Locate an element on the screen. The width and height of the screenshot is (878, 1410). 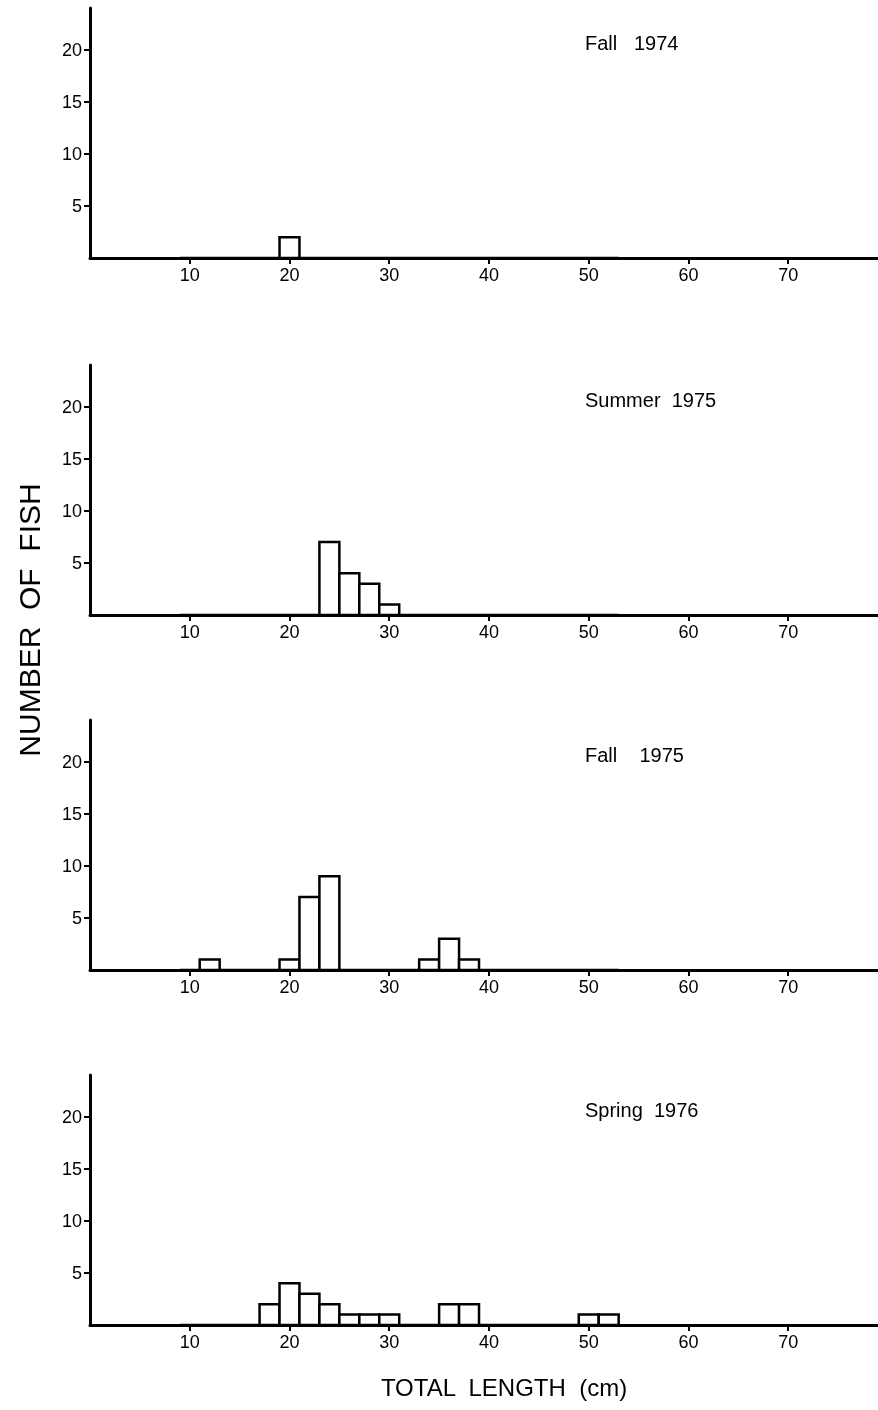
text: Fall 1975 is located at coordinates (634, 755).